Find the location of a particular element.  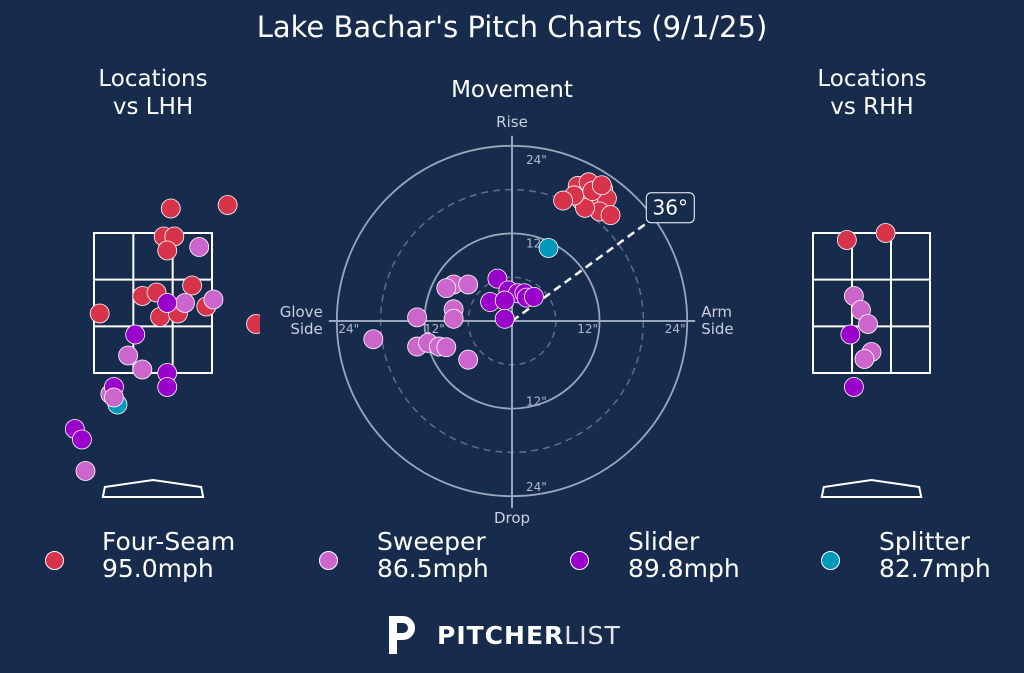

logo-thin-text: LIST is located at coordinates (592, 635).